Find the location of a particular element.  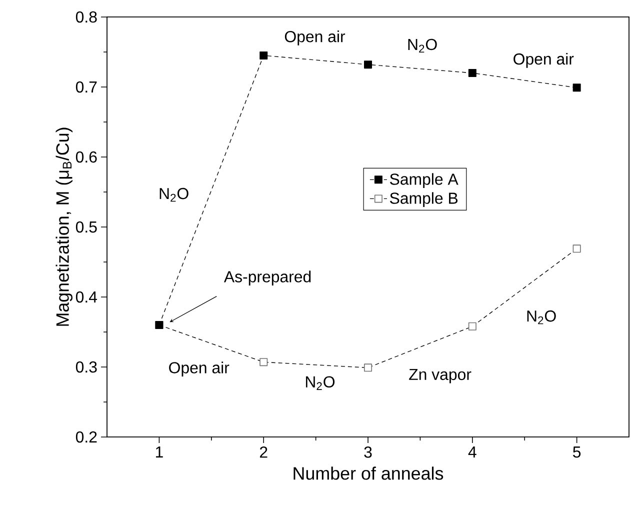

legend-label: Sample B is located at coordinates (424, 200).